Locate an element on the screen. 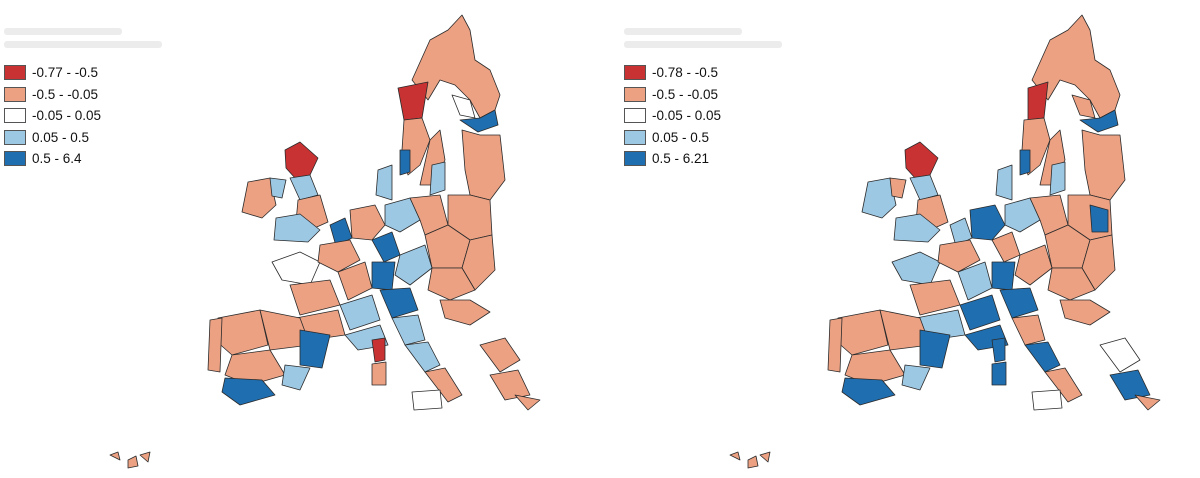  legend-label: -0.78 - -0.5 is located at coordinates (685, 73).